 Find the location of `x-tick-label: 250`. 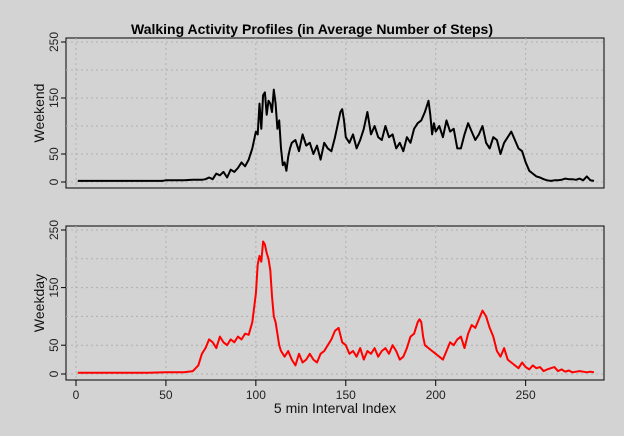

x-tick-label: 250 is located at coordinates (526, 395).